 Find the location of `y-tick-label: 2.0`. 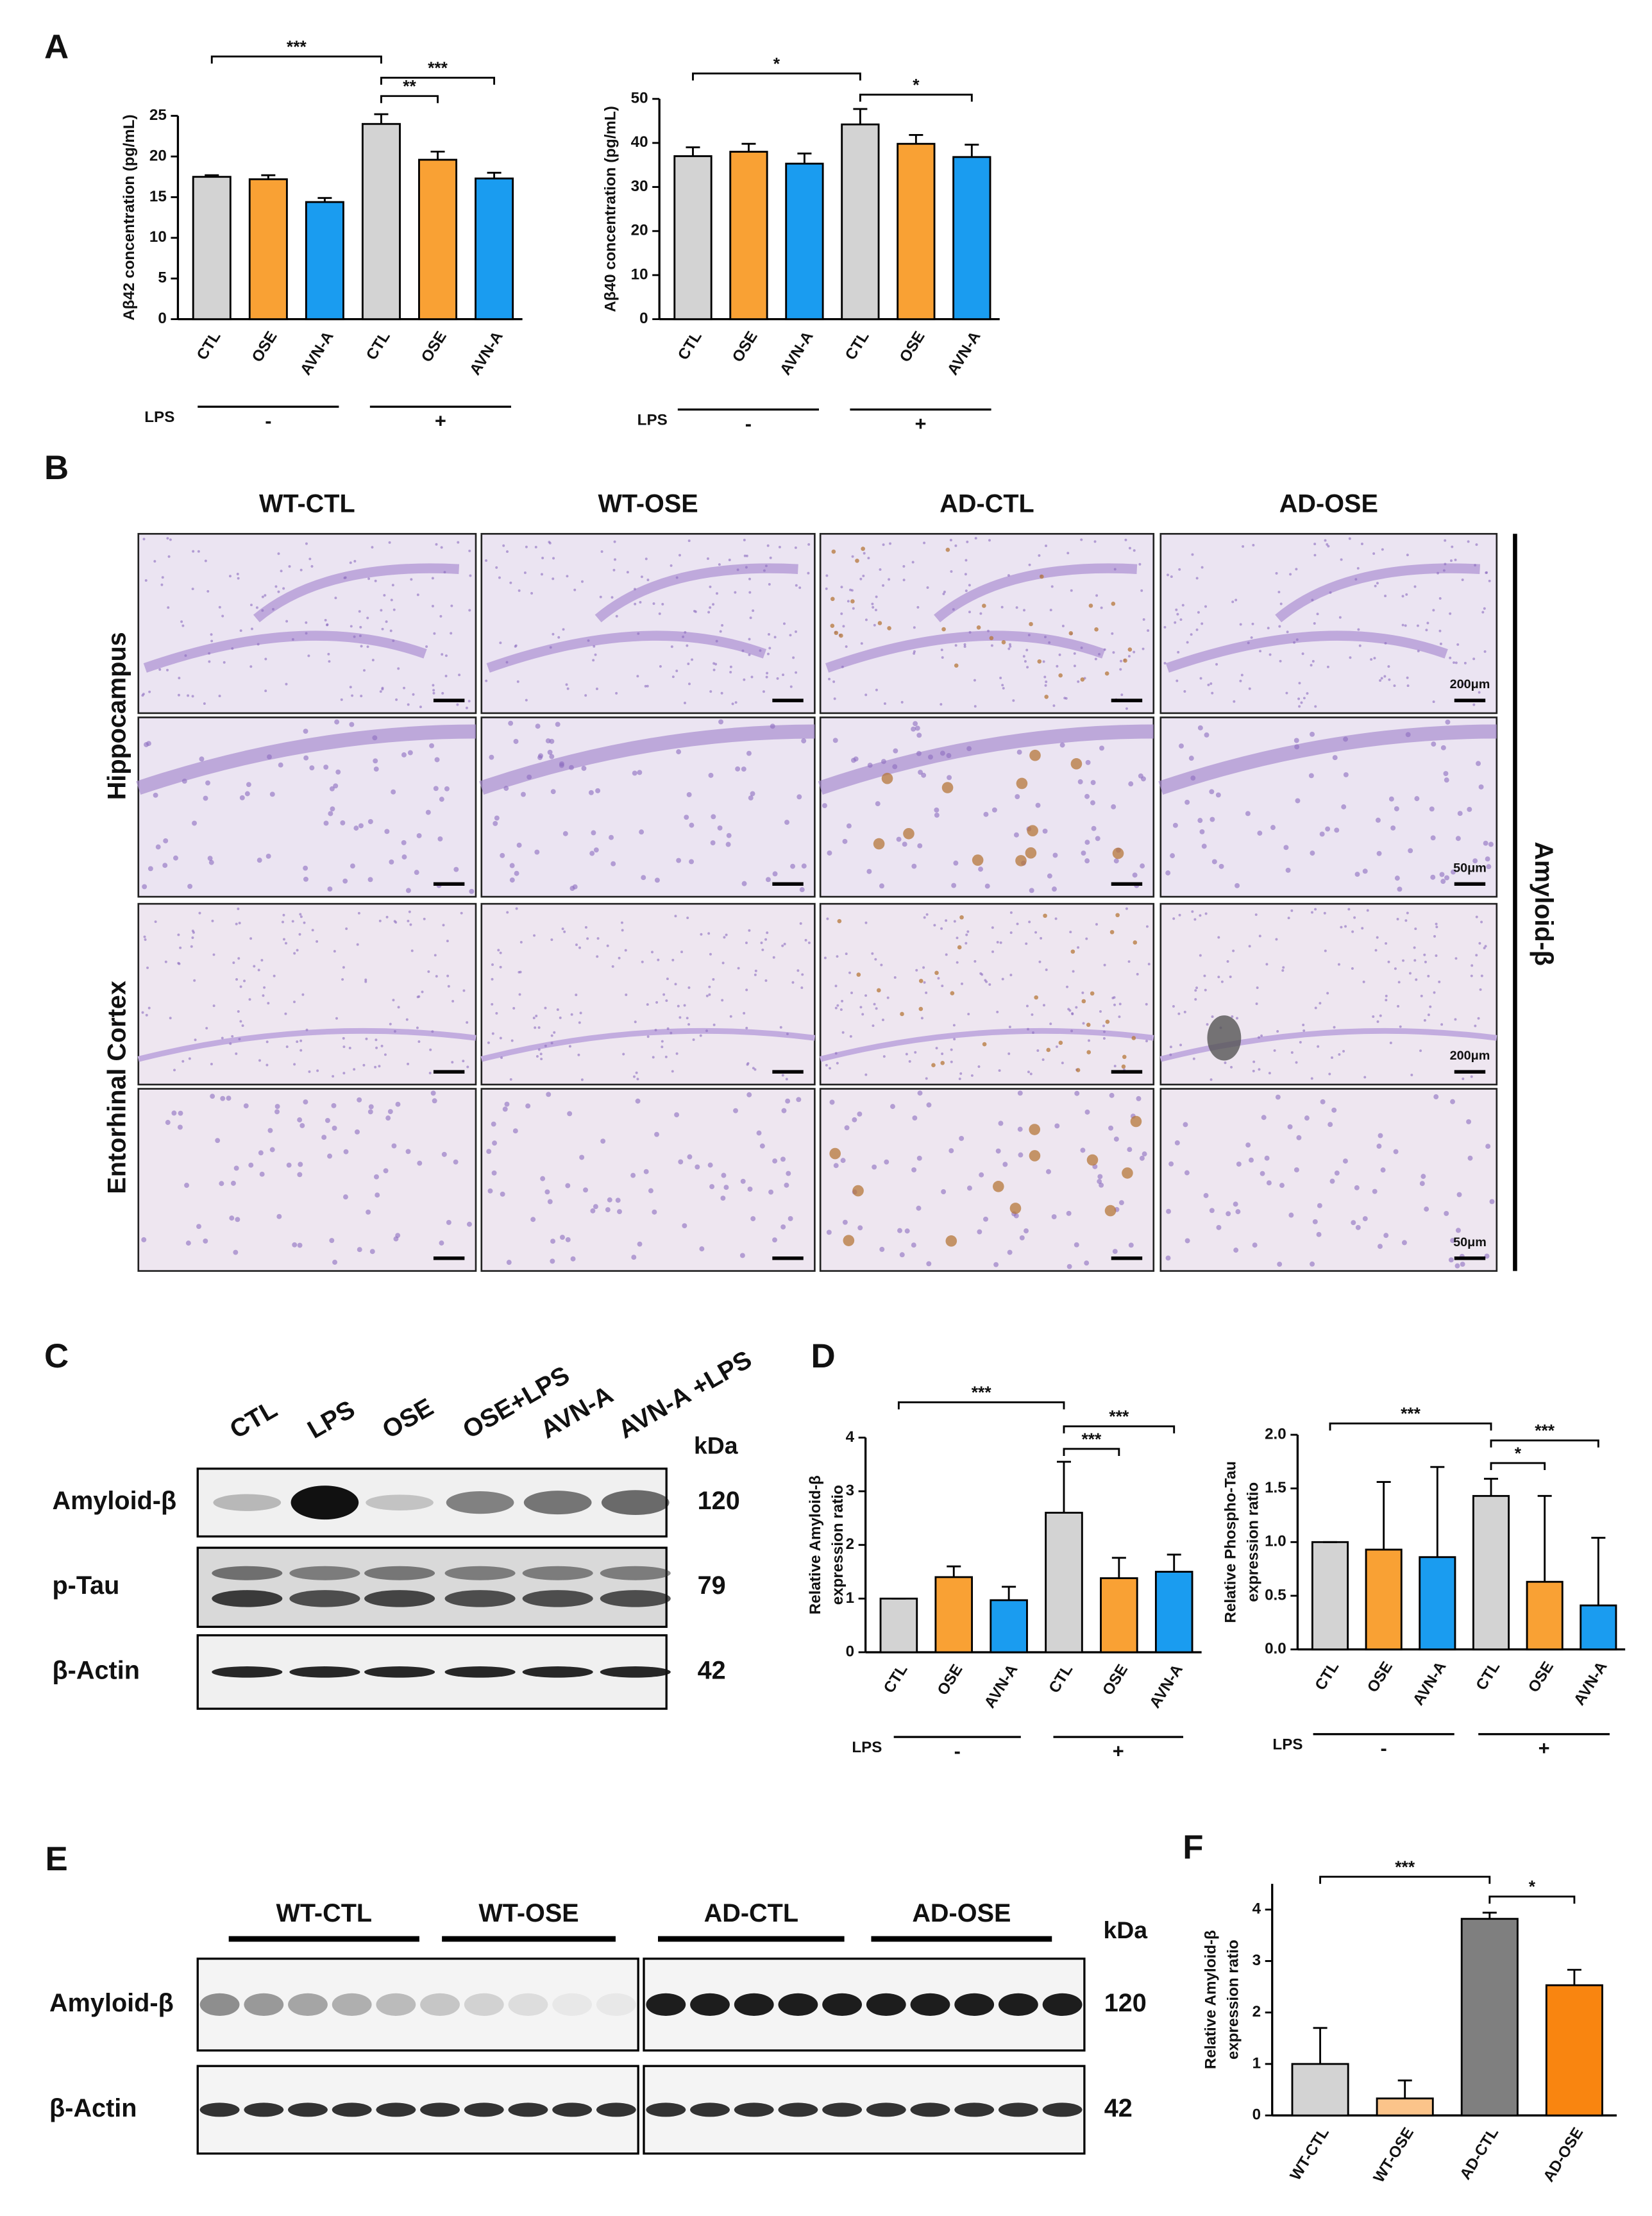

y-tick-label: 2.0 is located at coordinates (1275, 1434).